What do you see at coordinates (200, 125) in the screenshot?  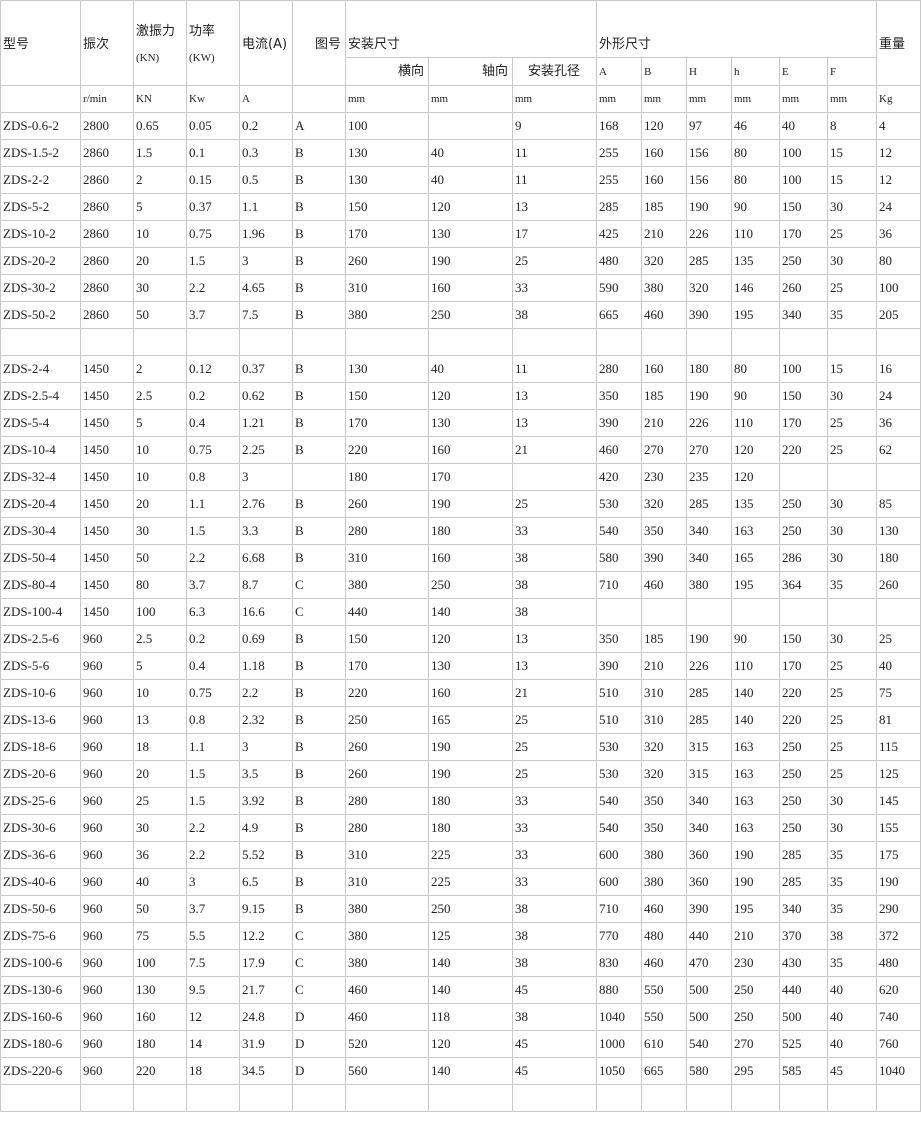 I see `table-cell: 0.05` at bounding box center [200, 125].